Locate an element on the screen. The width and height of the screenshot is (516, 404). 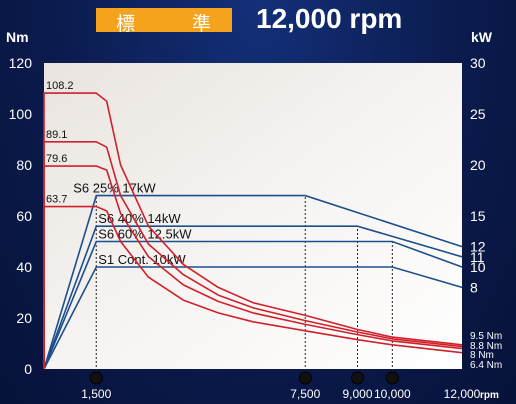
torque-start-label-2: 89.1 is located at coordinates (56, 135).